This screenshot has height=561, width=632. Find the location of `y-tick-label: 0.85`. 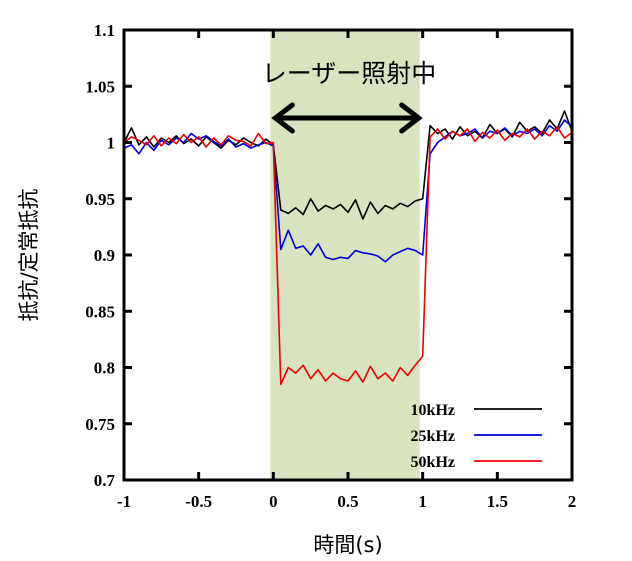

y-tick-label: 0.85 is located at coordinates (100, 311).